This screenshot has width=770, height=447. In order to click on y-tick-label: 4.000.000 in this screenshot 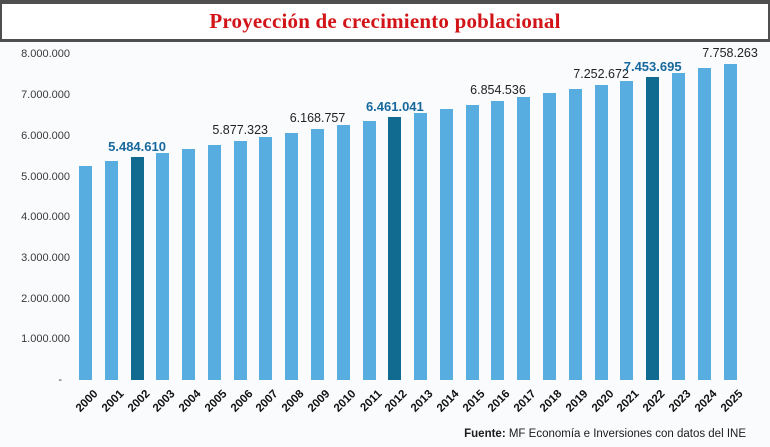, I will do `click(45, 217)`.